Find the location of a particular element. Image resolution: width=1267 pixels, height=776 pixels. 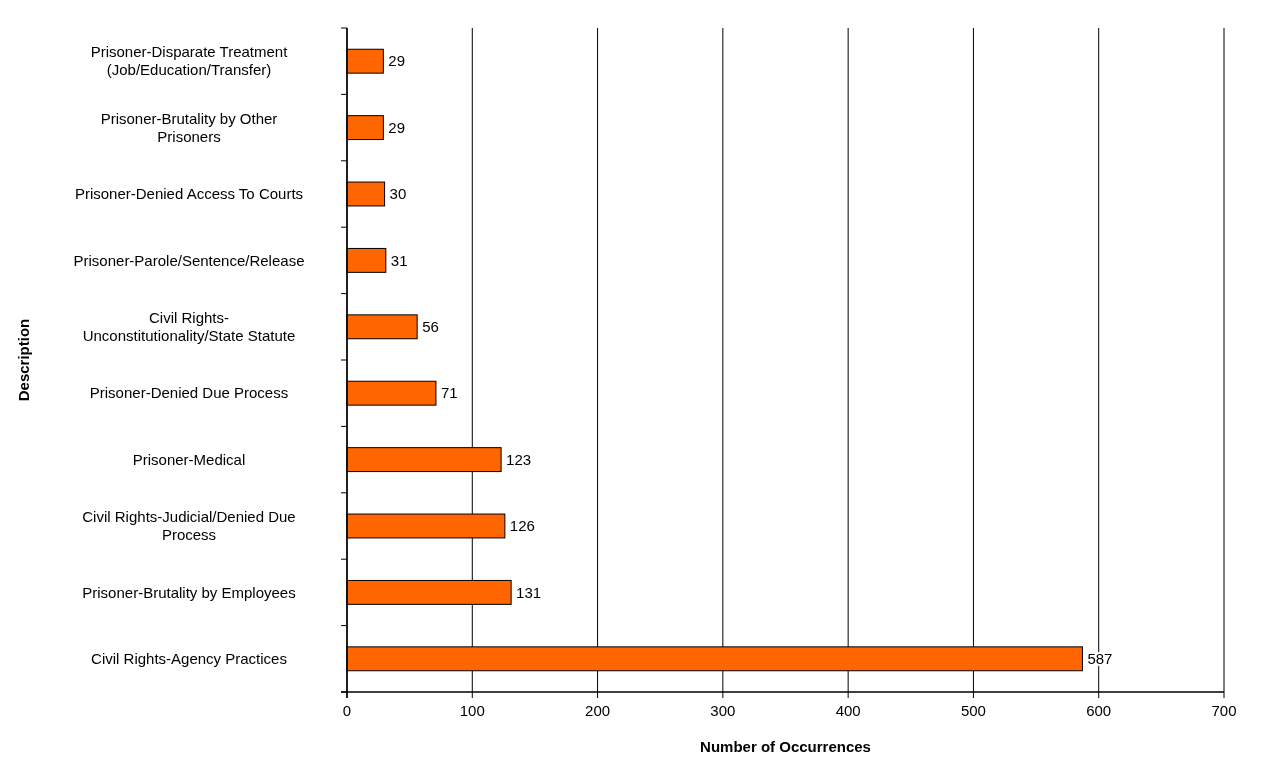

y-tick-label: Civil Rights-Agency Practices is located at coordinates (189, 659).